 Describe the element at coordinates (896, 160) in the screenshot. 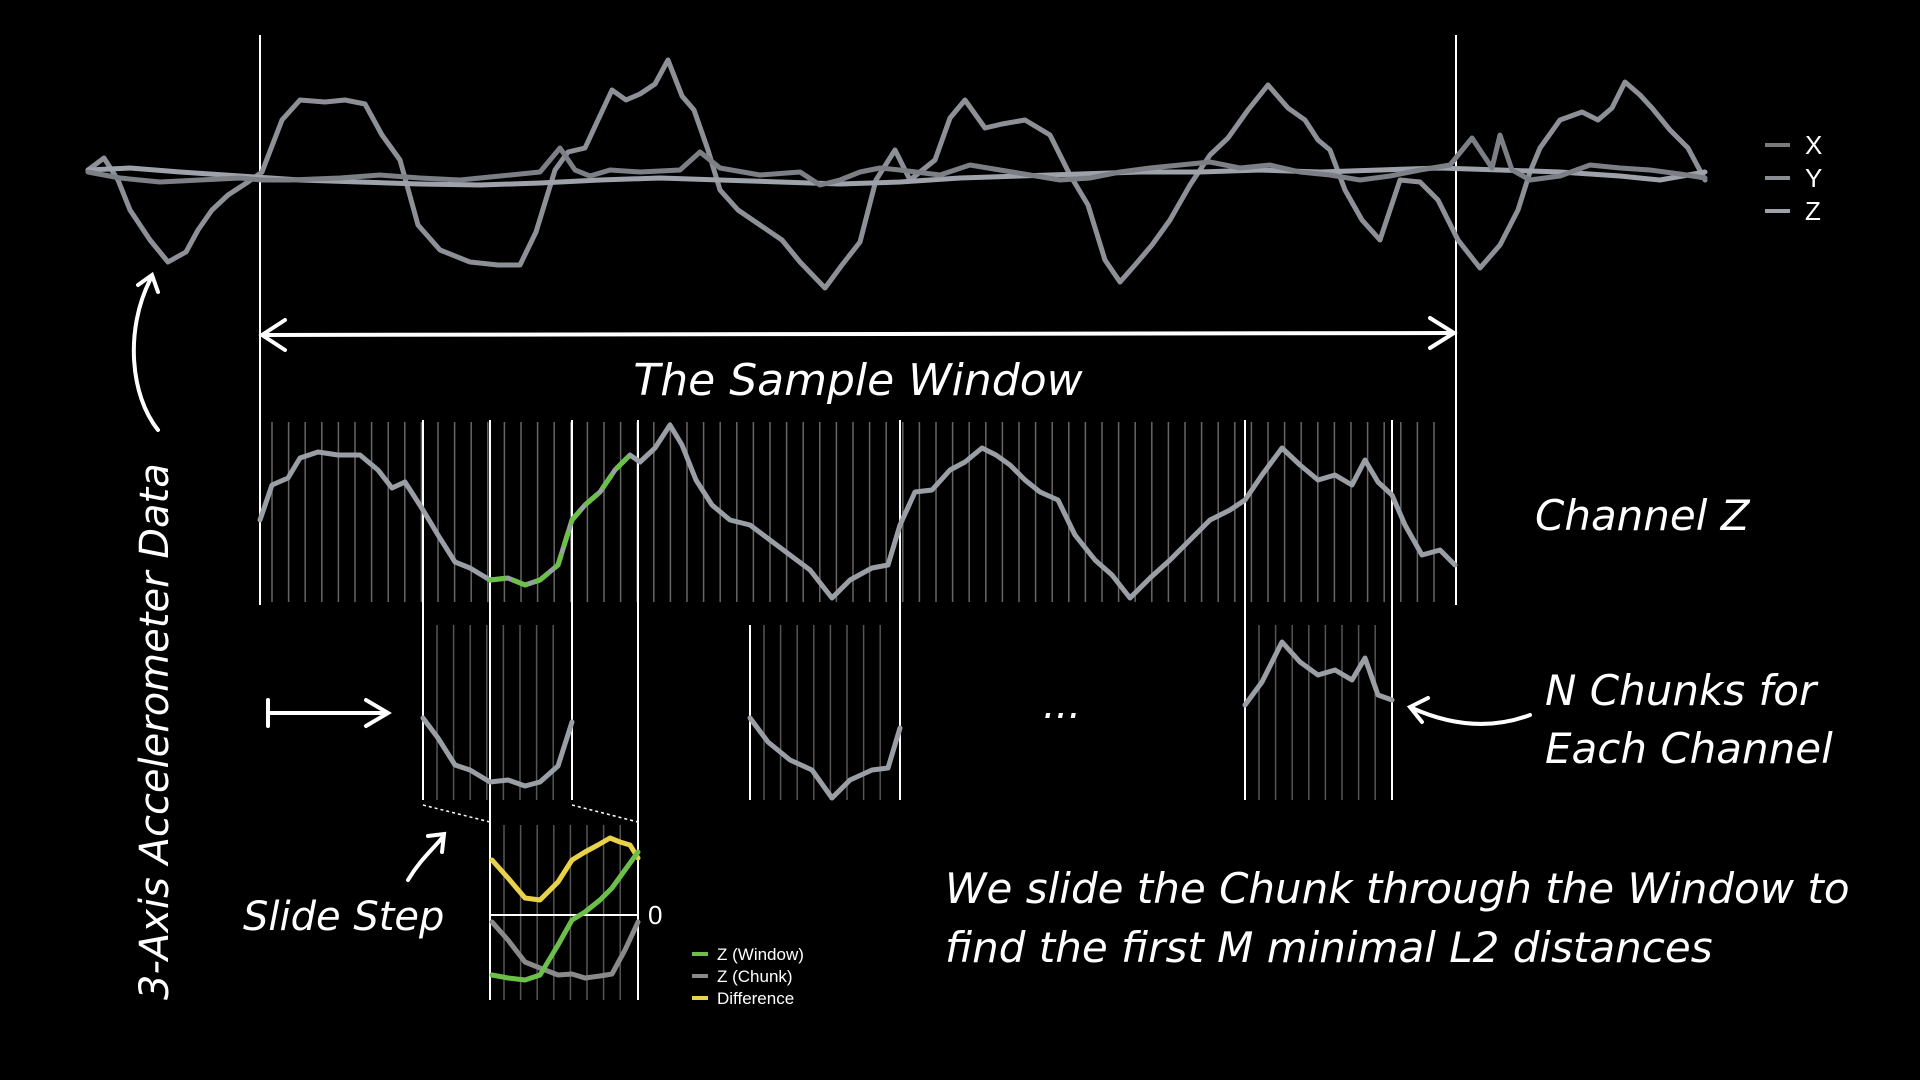

I see `signal-z-line` at that location.